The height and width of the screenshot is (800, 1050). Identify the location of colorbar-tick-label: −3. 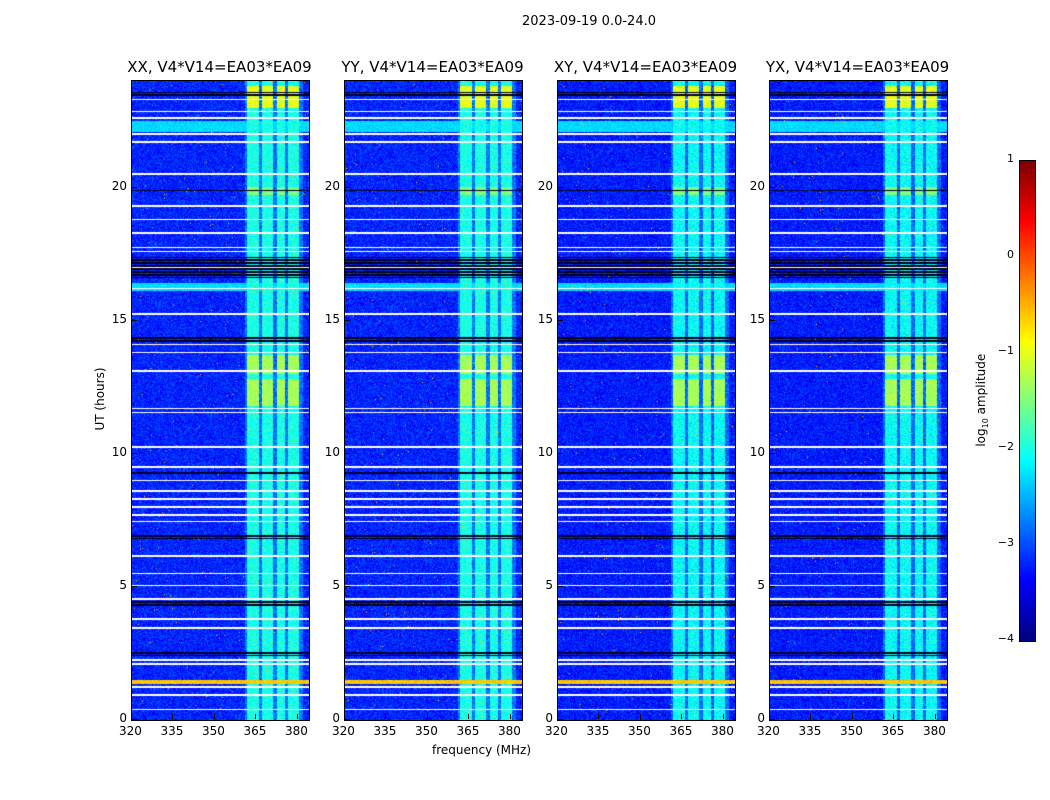
(1005, 542).